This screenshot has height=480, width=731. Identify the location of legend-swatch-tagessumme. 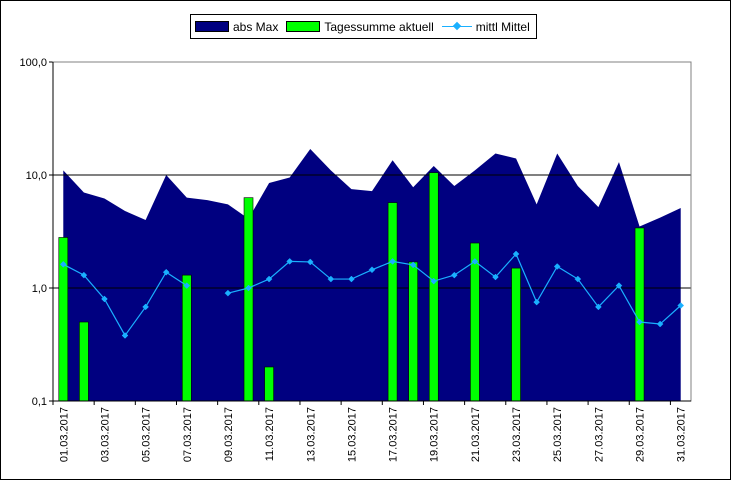
(303, 26).